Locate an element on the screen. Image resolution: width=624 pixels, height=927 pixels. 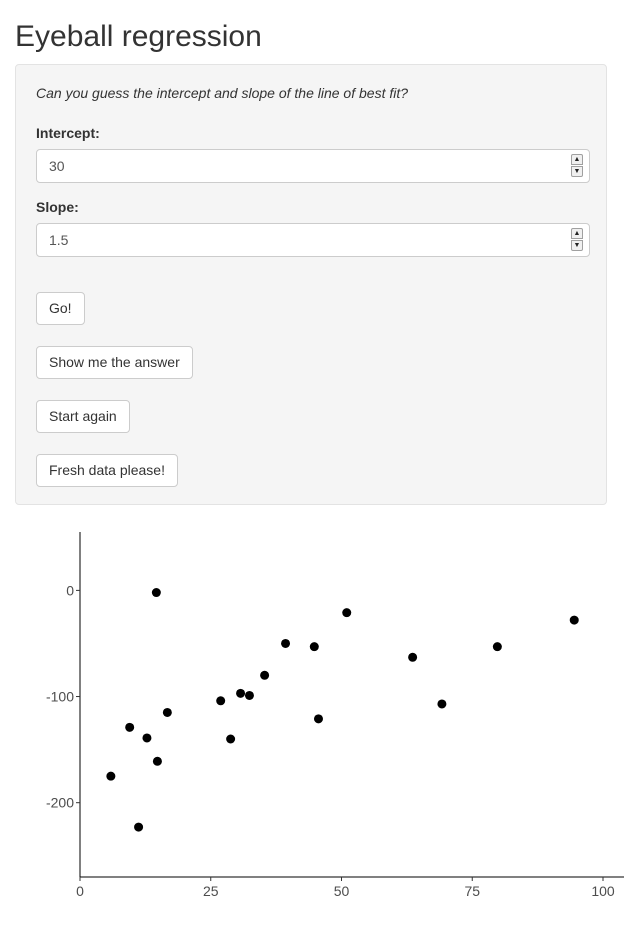
slope-increment-icon: ▲ is located at coordinates (577, 233).